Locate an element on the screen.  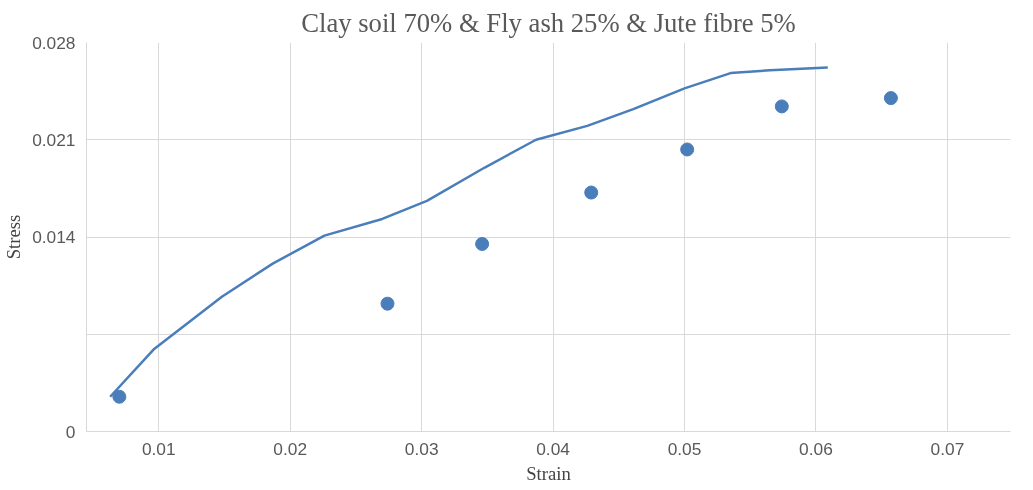
y-axis-title: Stress is located at coordinates (14, 237).